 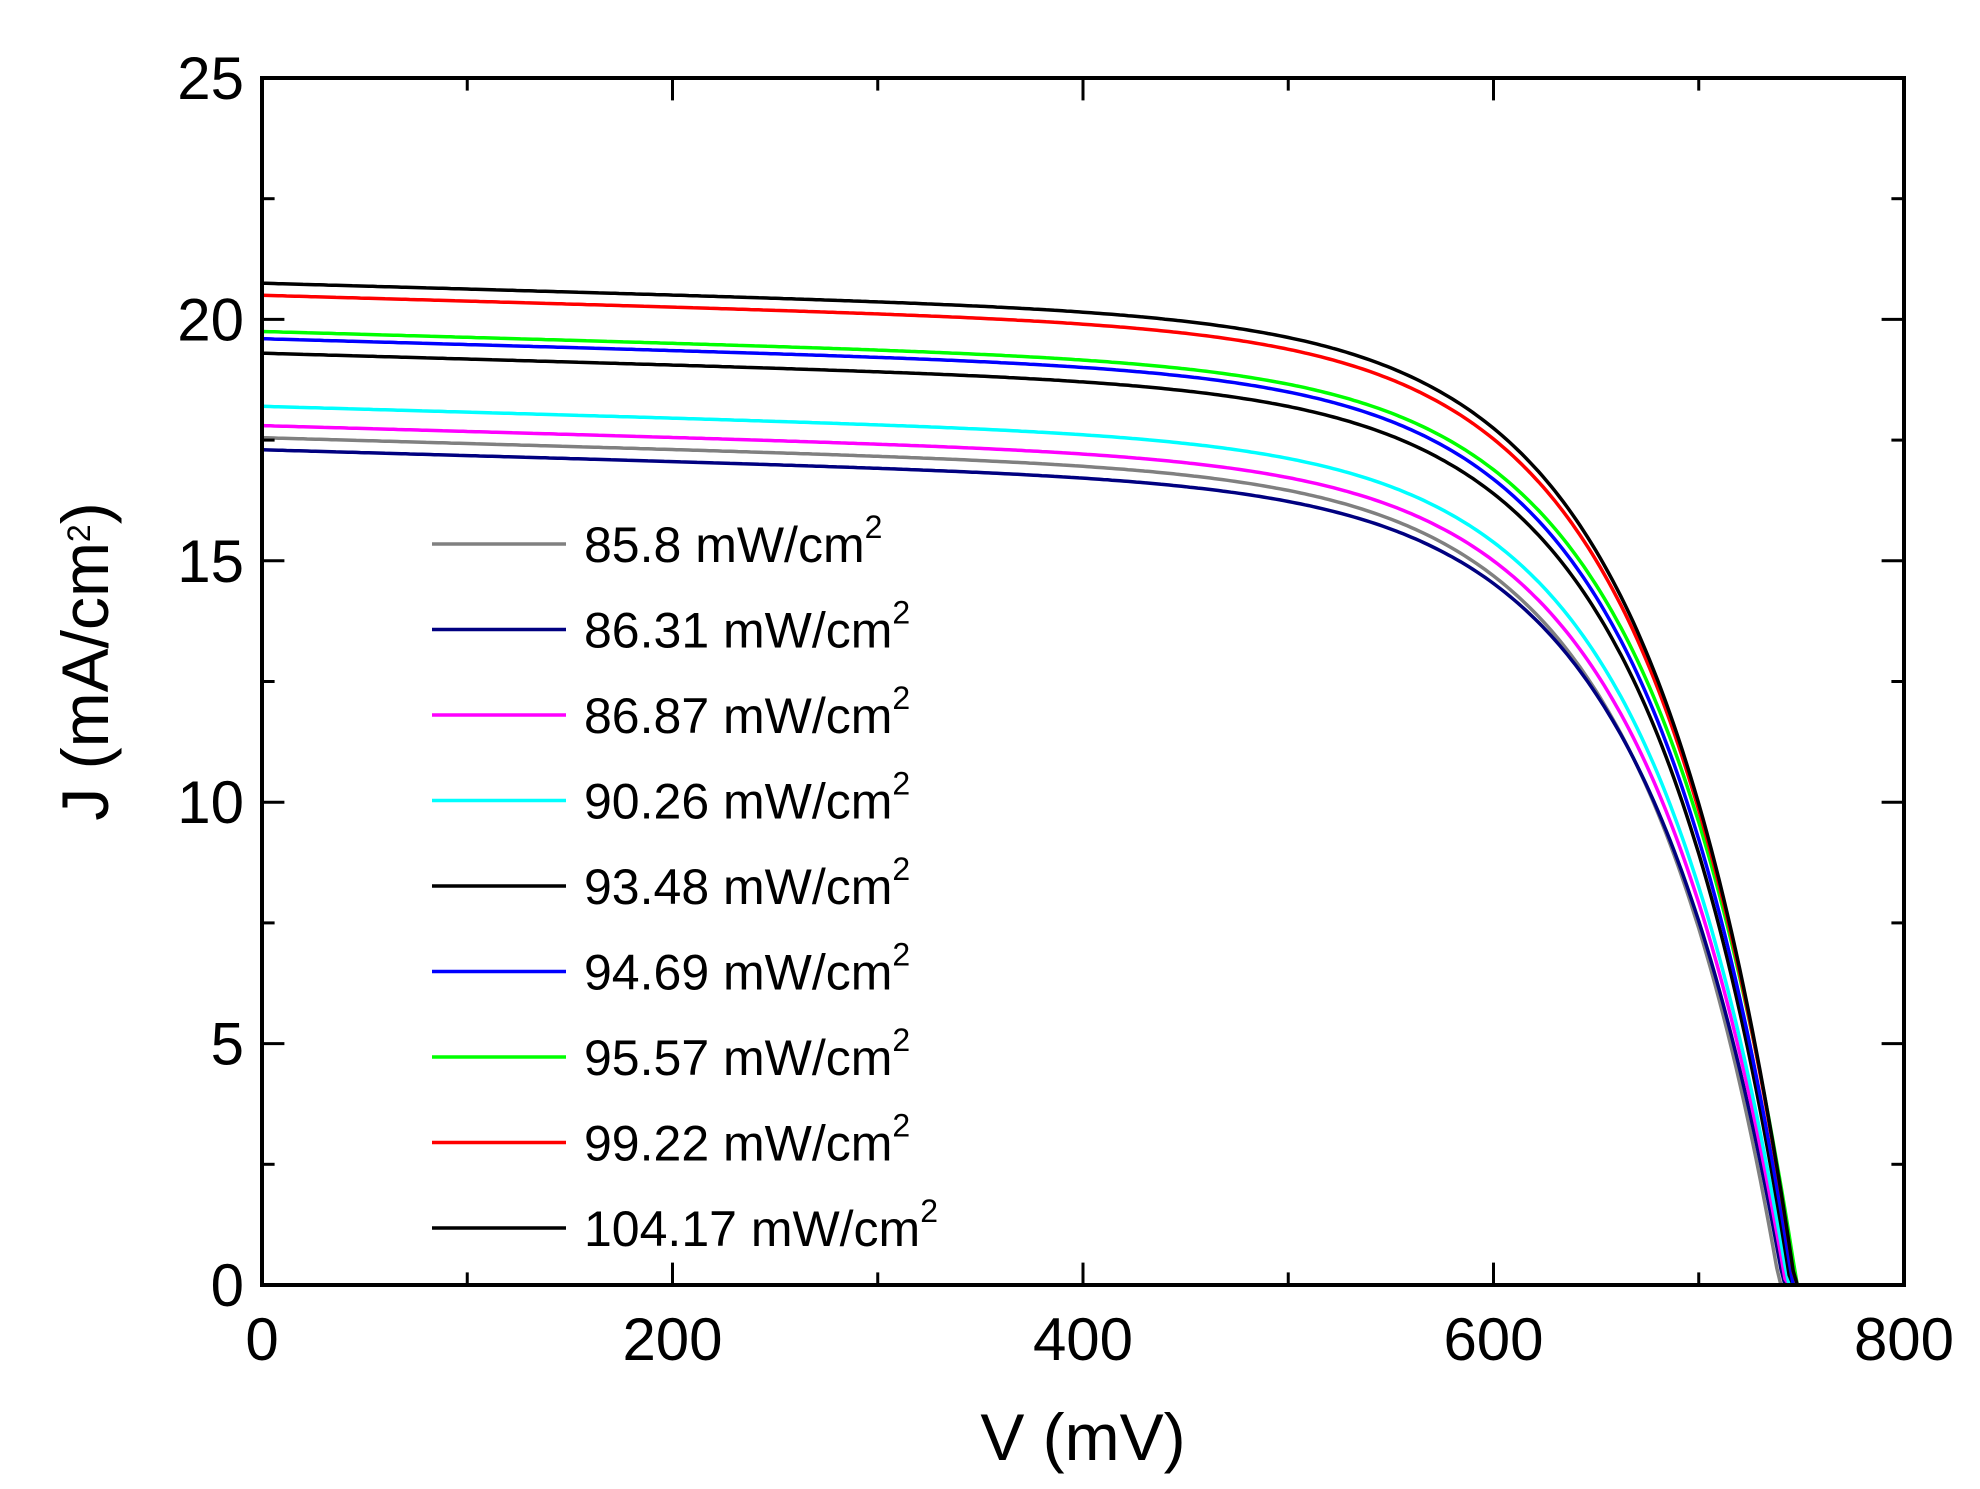 What do you see at coordinates (747, 627) in the screenshot?
I see `legend-label: 86.31 mW/cm2` at bounding box center [747, 627].